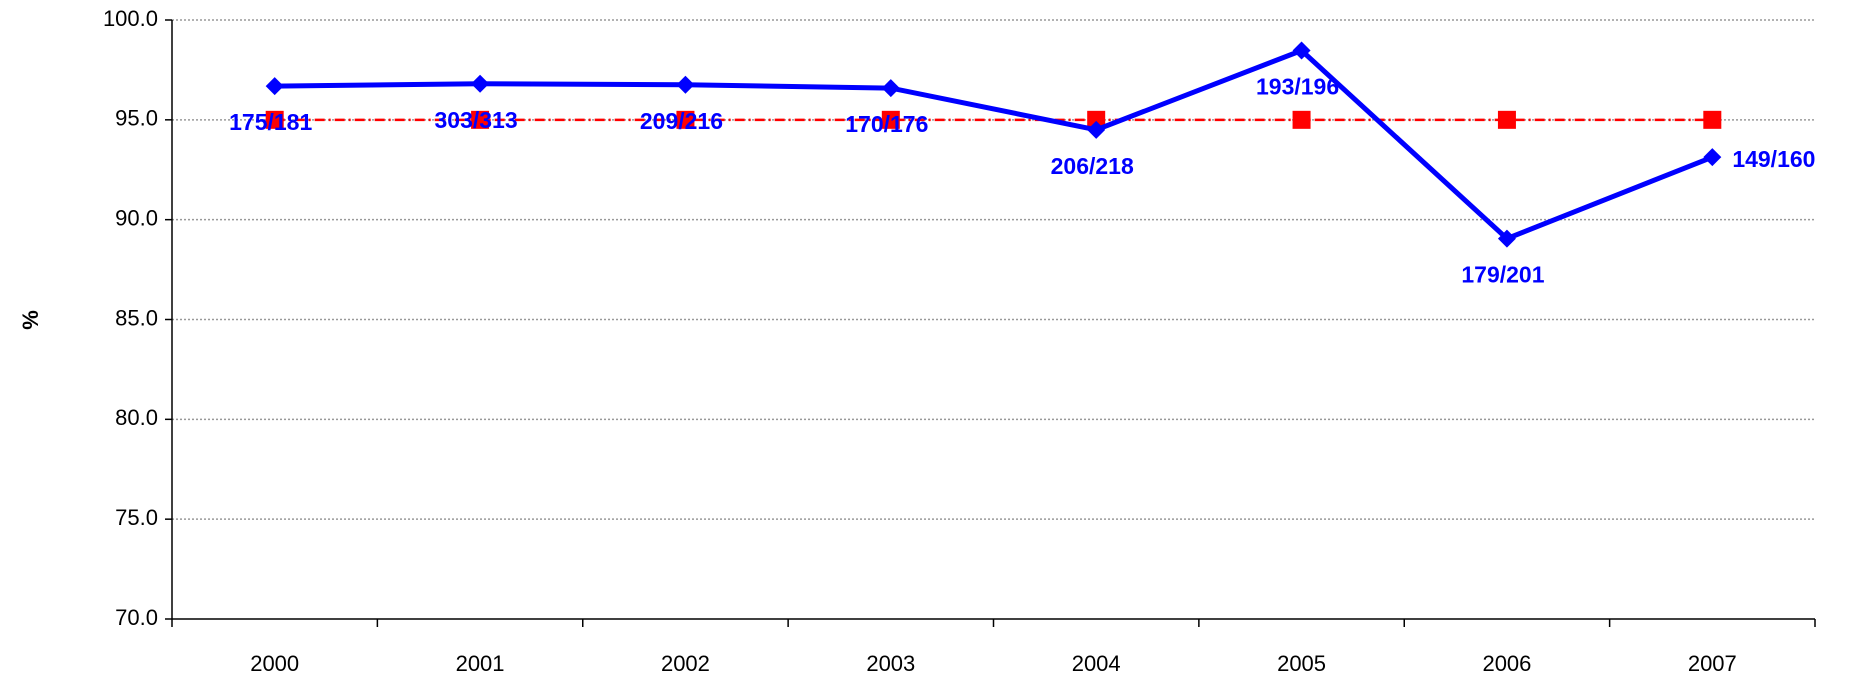 The image size is (1854, 678). Describe the element at coordinates (1506, 663) in the screenshot. I see `x-tick-label: 2006` at that location.